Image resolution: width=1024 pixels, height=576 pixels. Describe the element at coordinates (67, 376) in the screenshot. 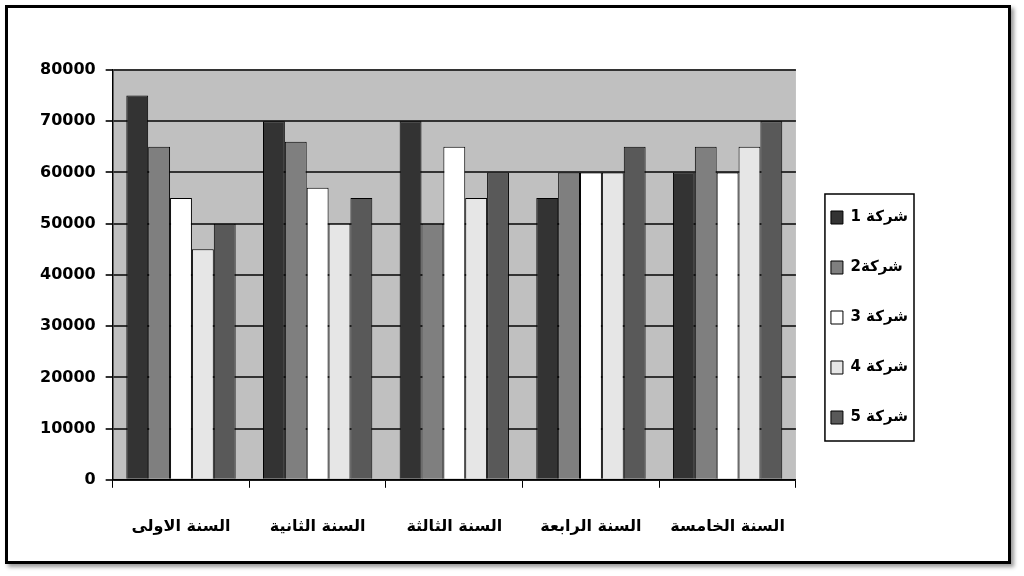

I see `y-tick-label: 20000` at that location.